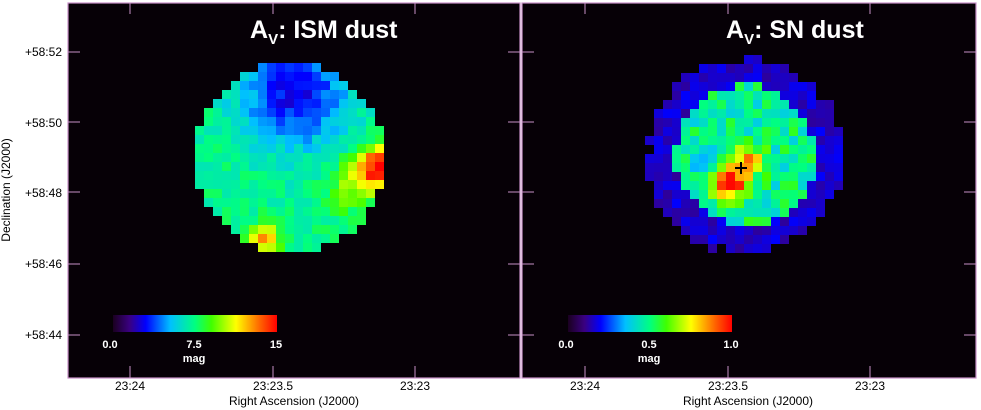  I want to click on panel-title: AV: ISM dust, so click(324, 32).